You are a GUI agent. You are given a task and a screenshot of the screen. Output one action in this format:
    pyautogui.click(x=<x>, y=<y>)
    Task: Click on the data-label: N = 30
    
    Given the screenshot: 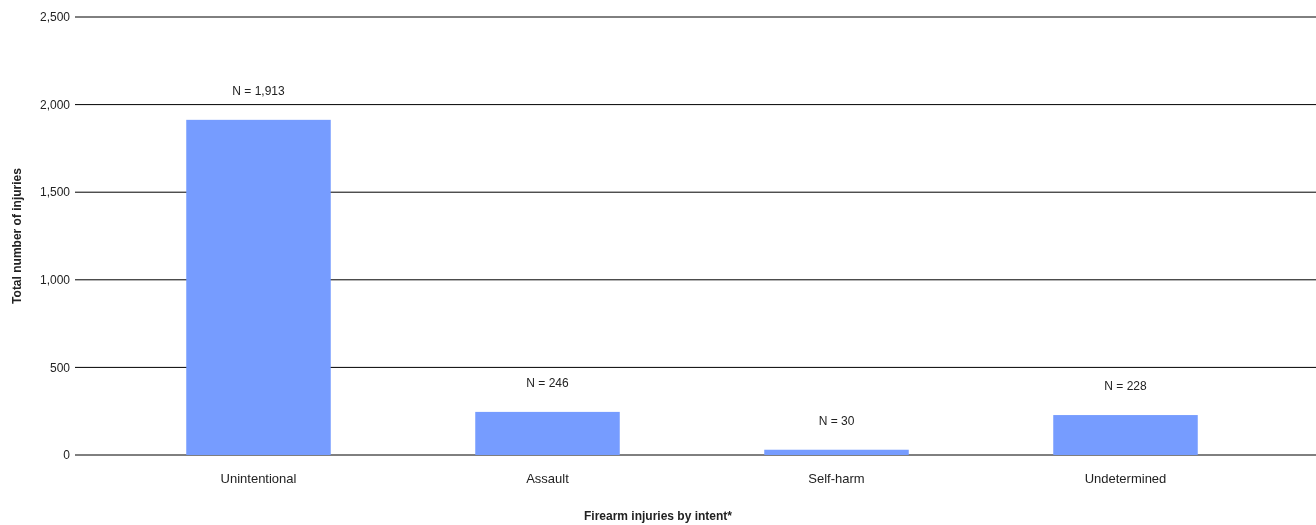 What is the action you would take?
    pyautogui.click(x=836, y=420)
    